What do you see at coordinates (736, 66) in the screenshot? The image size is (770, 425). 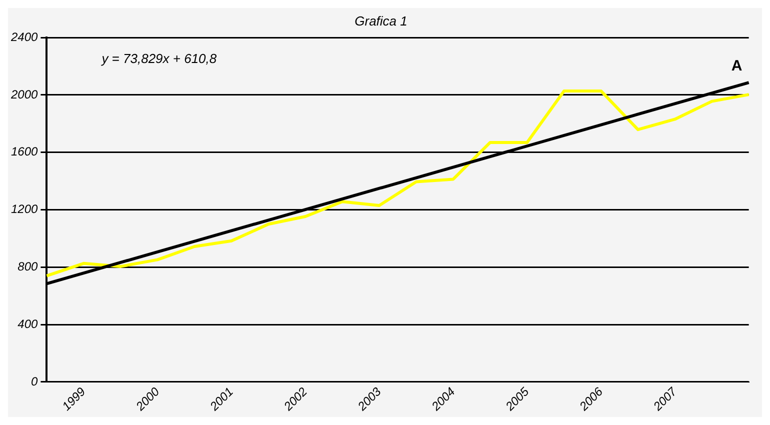 I see `series-label: A` at bounding box center [736, 66].